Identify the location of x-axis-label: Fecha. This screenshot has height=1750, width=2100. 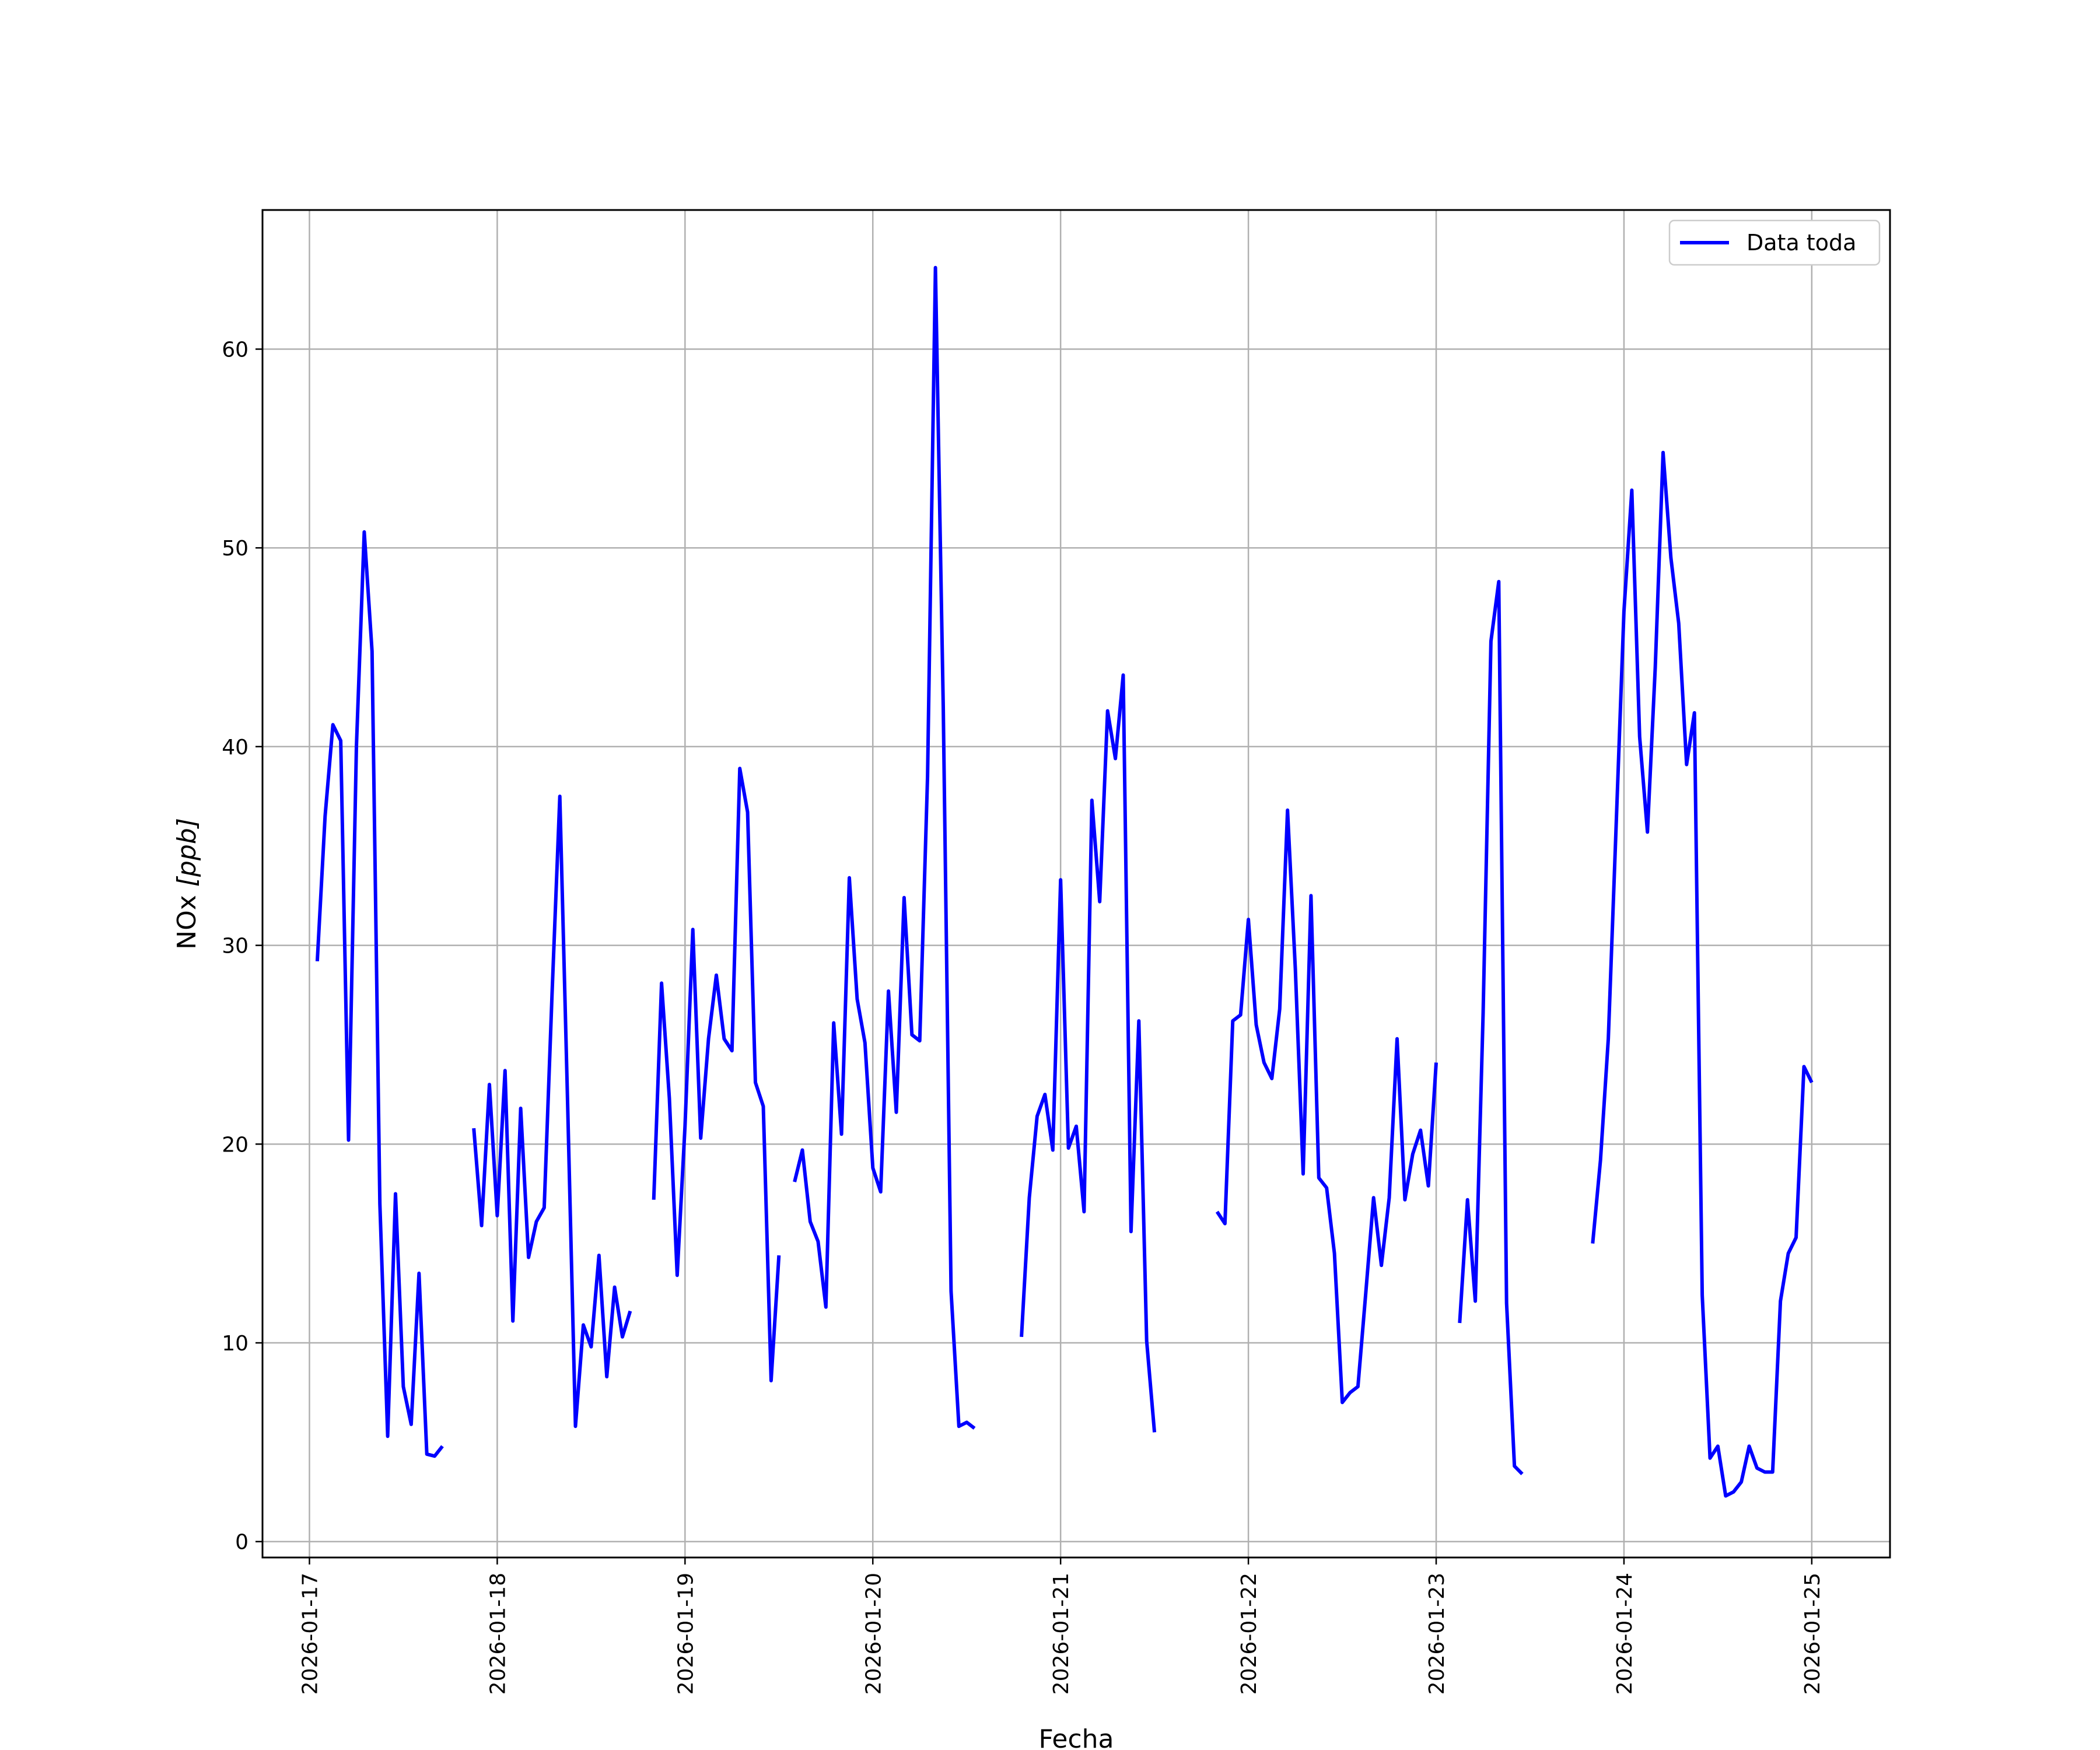
(1076, 1737).